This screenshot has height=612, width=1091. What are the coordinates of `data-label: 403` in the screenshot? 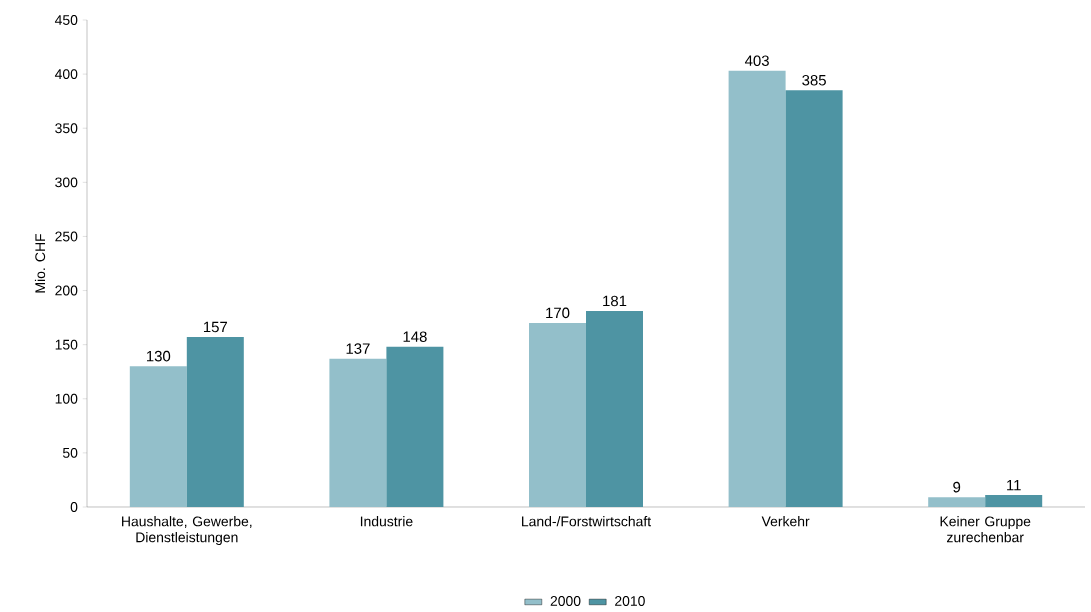 It's located at (756, 61).